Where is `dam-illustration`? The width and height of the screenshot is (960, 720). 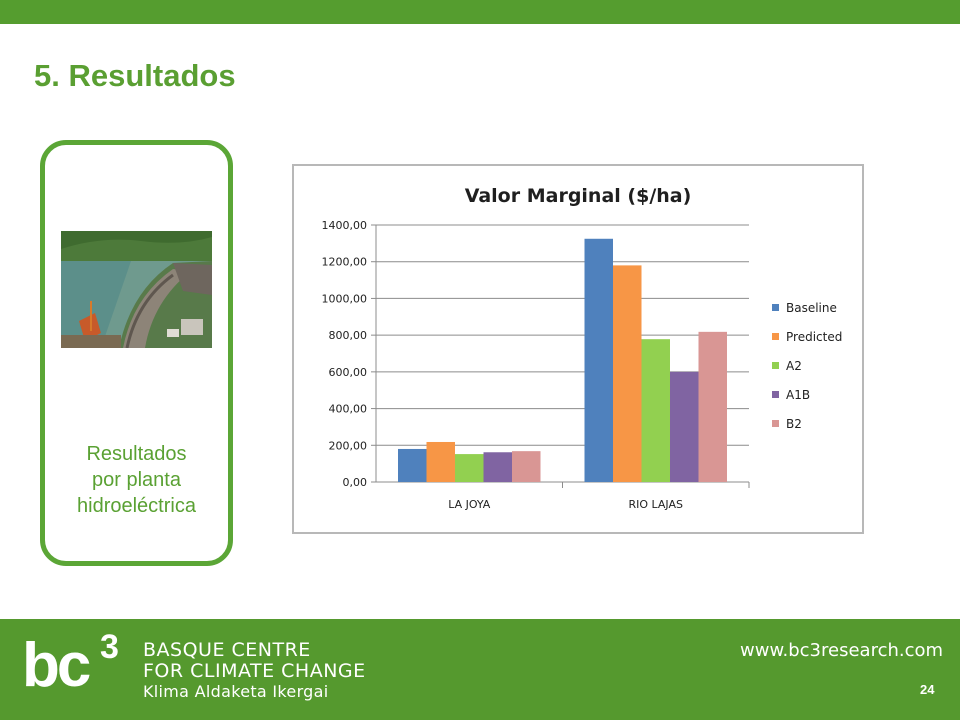
dam-illustration is located at coordinates (136, 289).